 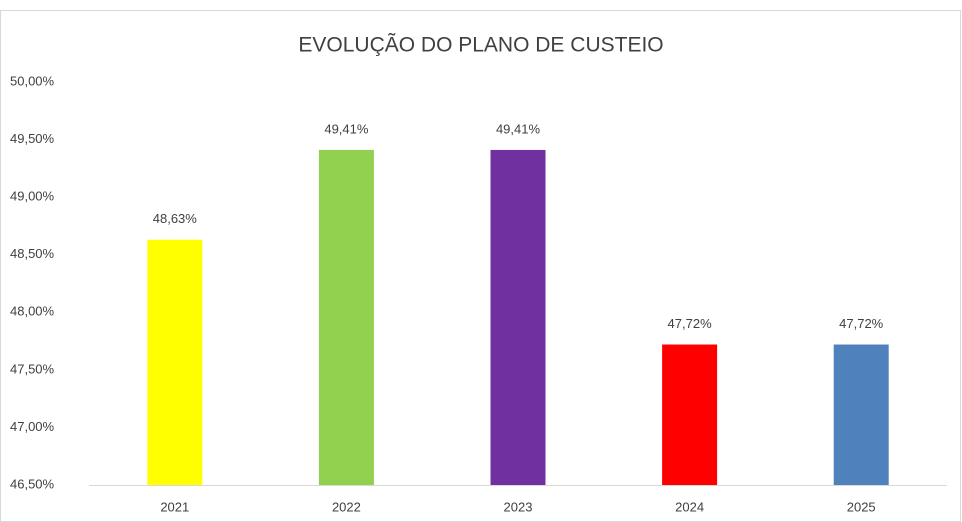 What do you see at coordinates (32, 253) in the screenshot?
I see `y-tick-label: 48,50%` at bounding box center [32, 253].